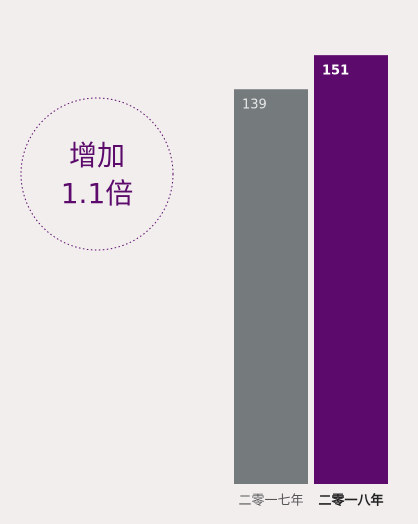 The height and width of the screenshot is (524, 418). I want to click on annotation: 增加, so click(97, 155).